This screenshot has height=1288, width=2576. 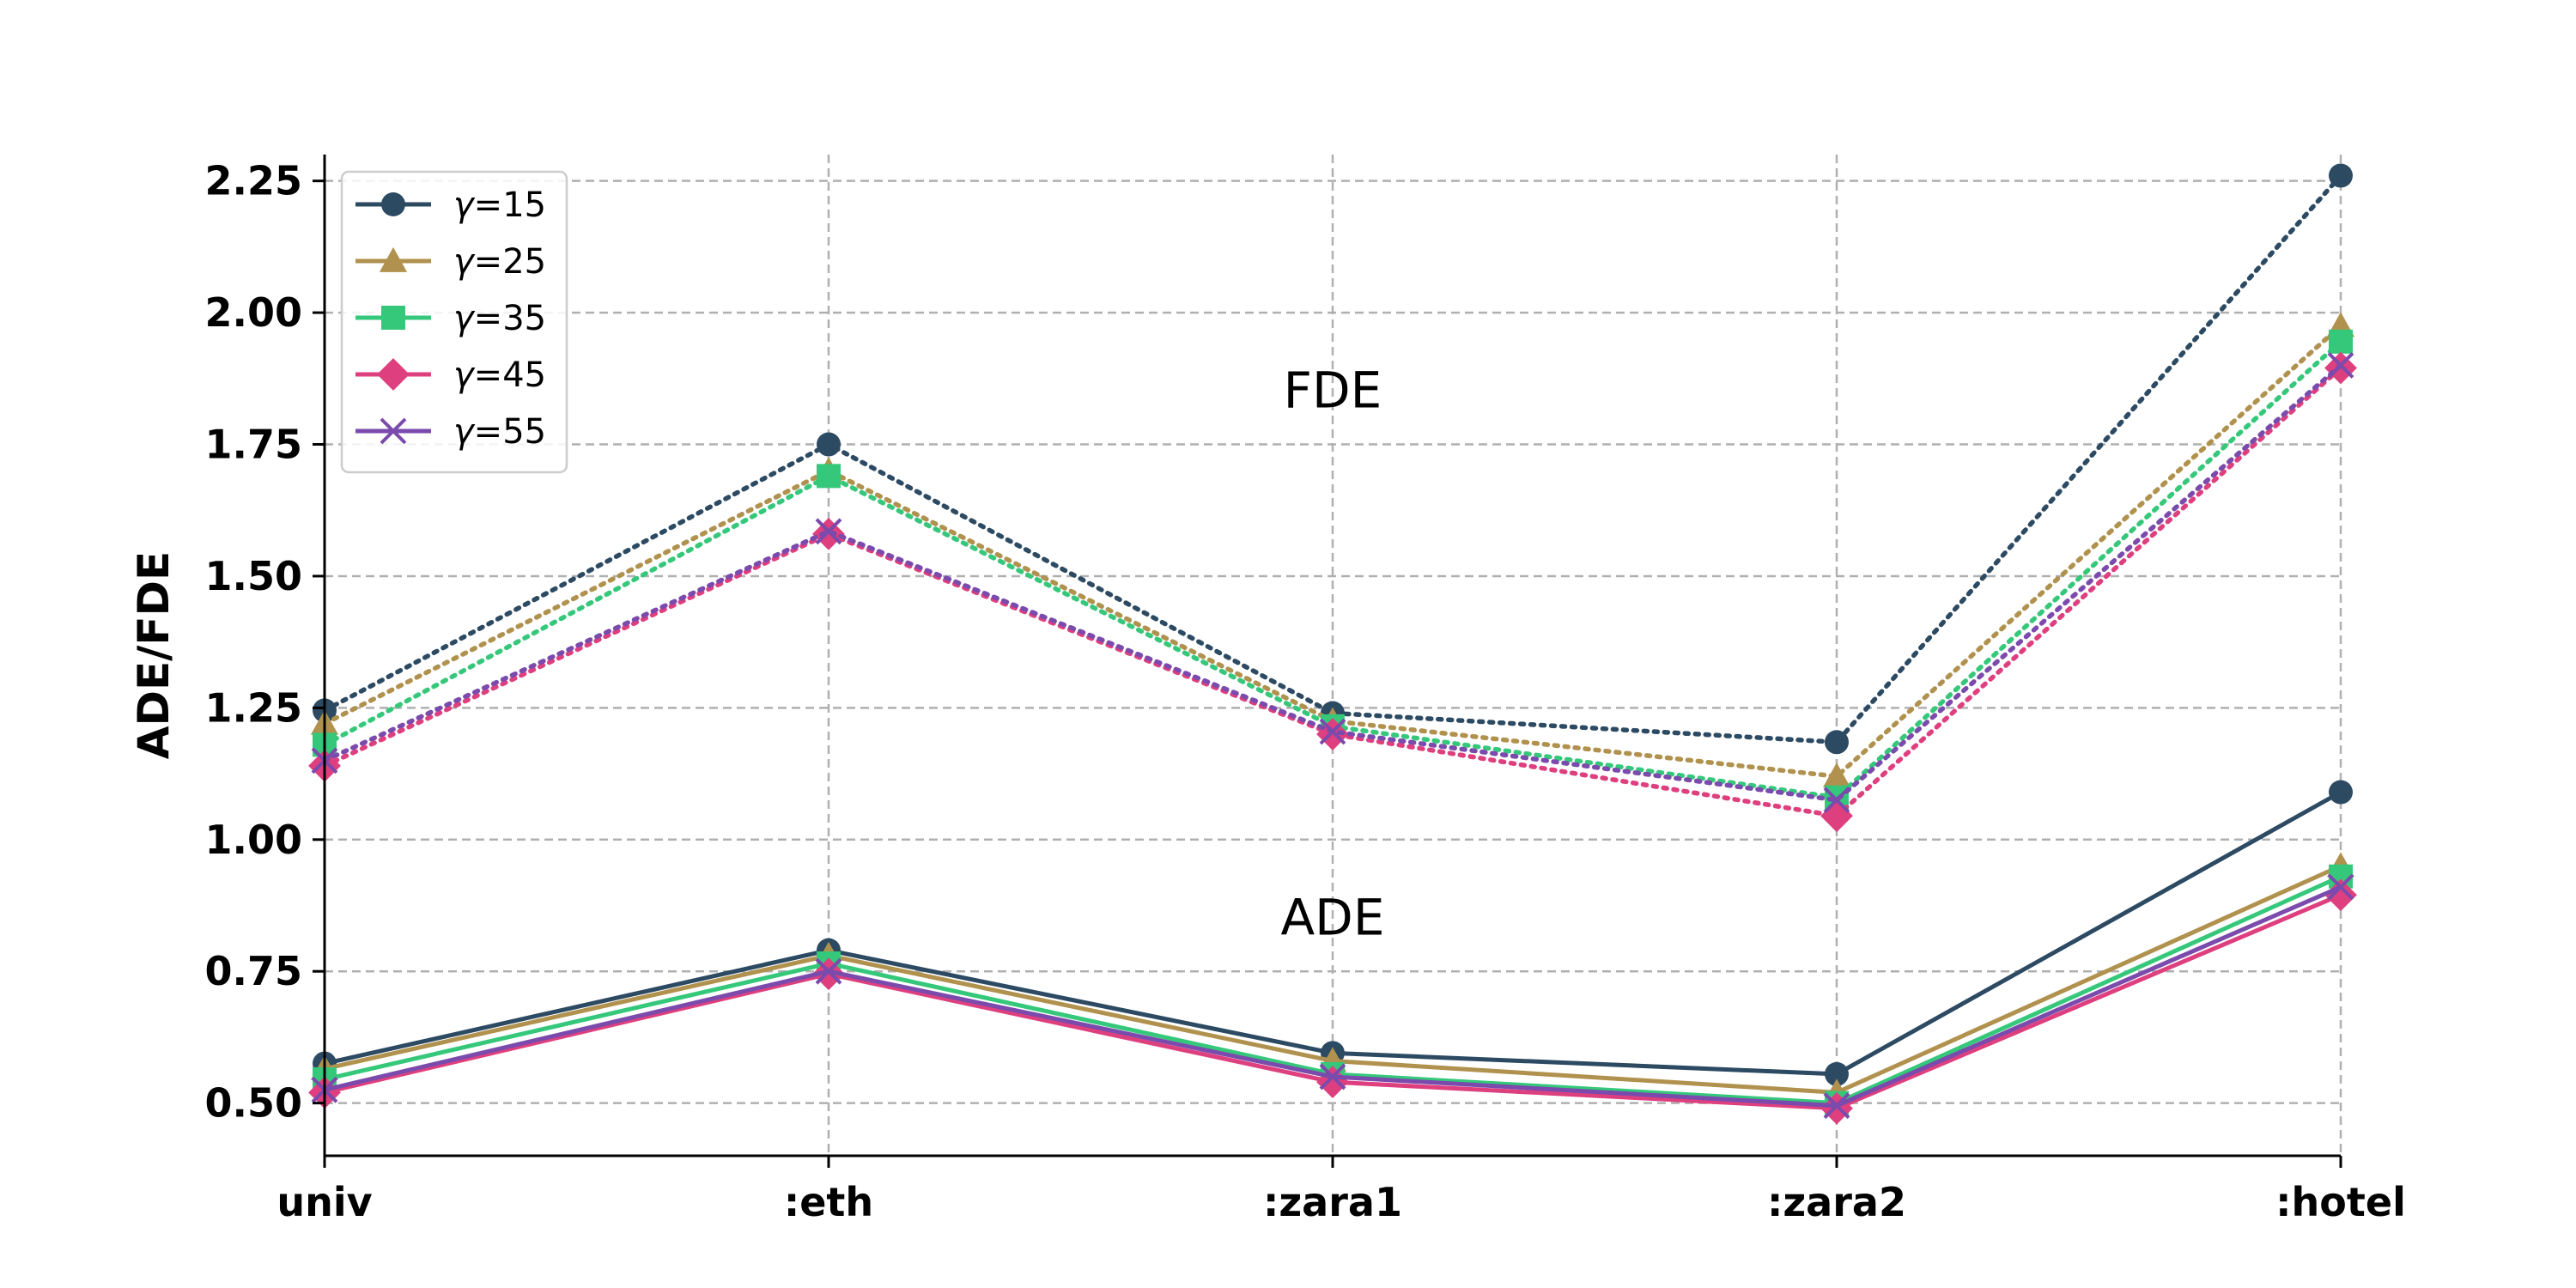 What do you see at coordinates (154, 655) in the screenshot?
I see `y-axis-label: ADE/FDE` at bounding box center [154, 655].